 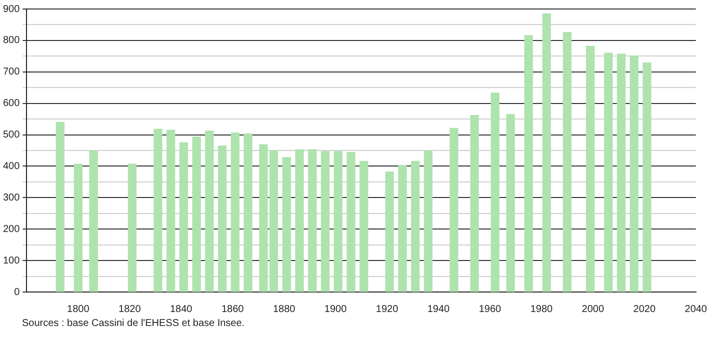 What do you see at coordinates (11, 260) in the screenshot?
I see `y-tick-label: 100` at bounding box center [11, 260].